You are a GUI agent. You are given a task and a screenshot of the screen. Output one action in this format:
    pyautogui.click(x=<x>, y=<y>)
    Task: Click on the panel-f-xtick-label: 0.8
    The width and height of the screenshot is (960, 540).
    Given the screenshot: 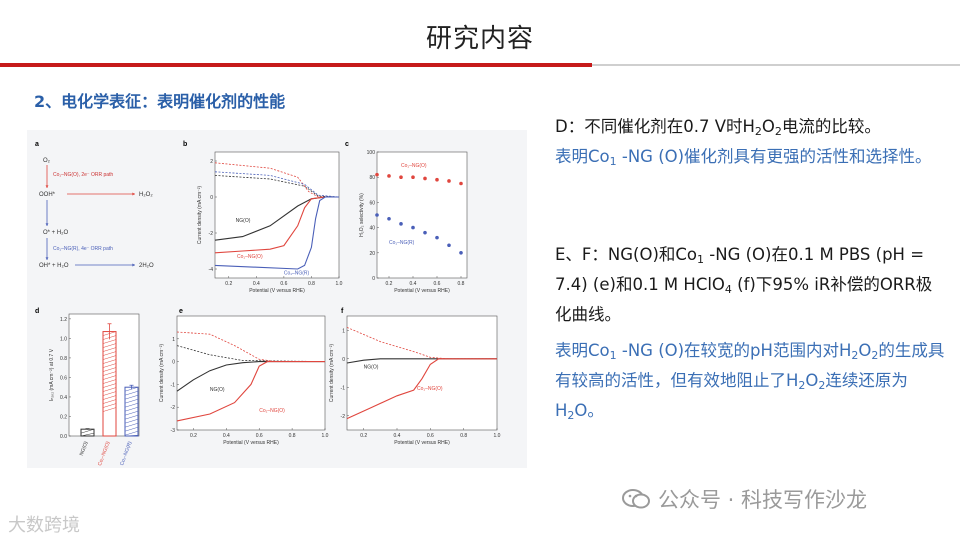 What is the action you would take?
    pyautogui.click(x=463, y=436)
    